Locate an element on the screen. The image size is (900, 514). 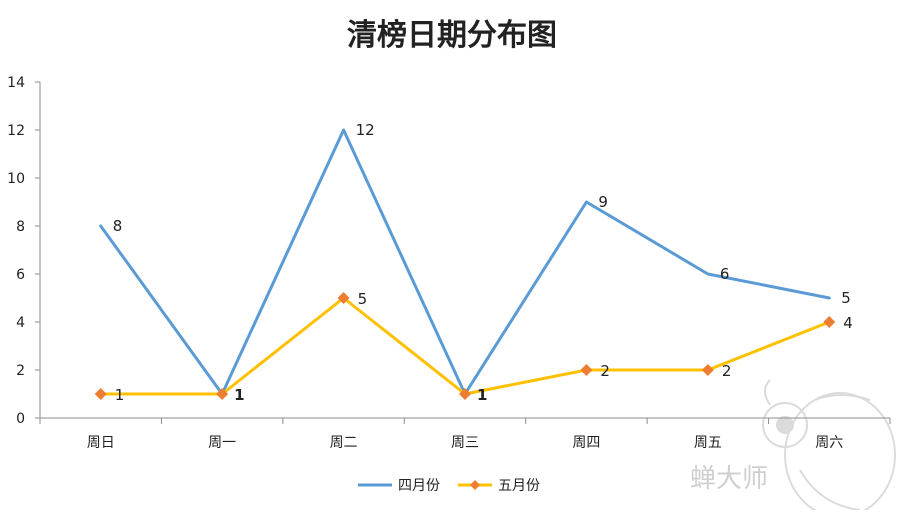
legend-label: 四月份 is located at coordinates (419, 486).